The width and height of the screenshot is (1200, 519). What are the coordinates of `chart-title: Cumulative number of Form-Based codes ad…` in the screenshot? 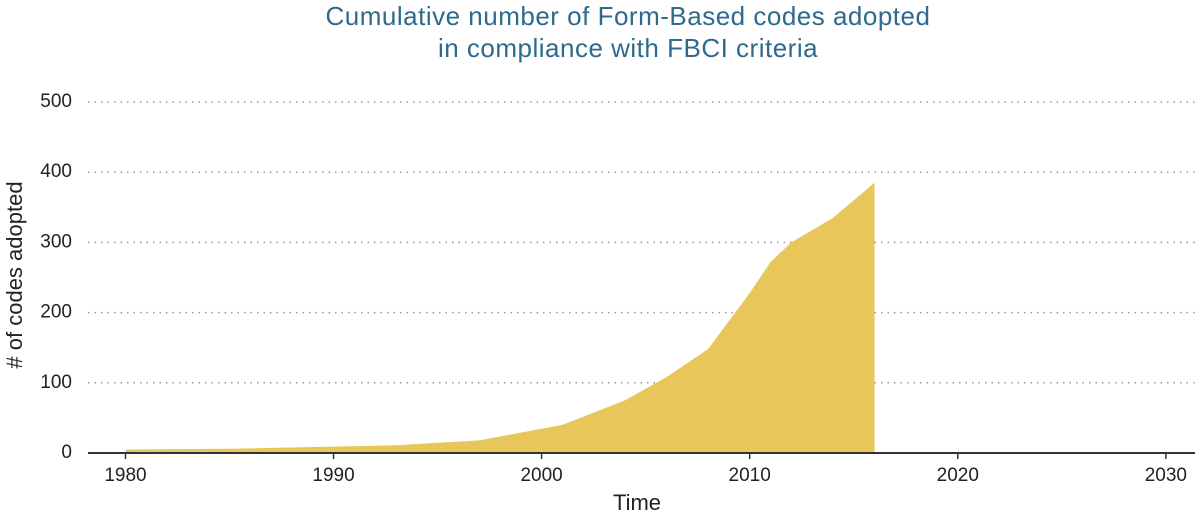 It's located at (628, 16).